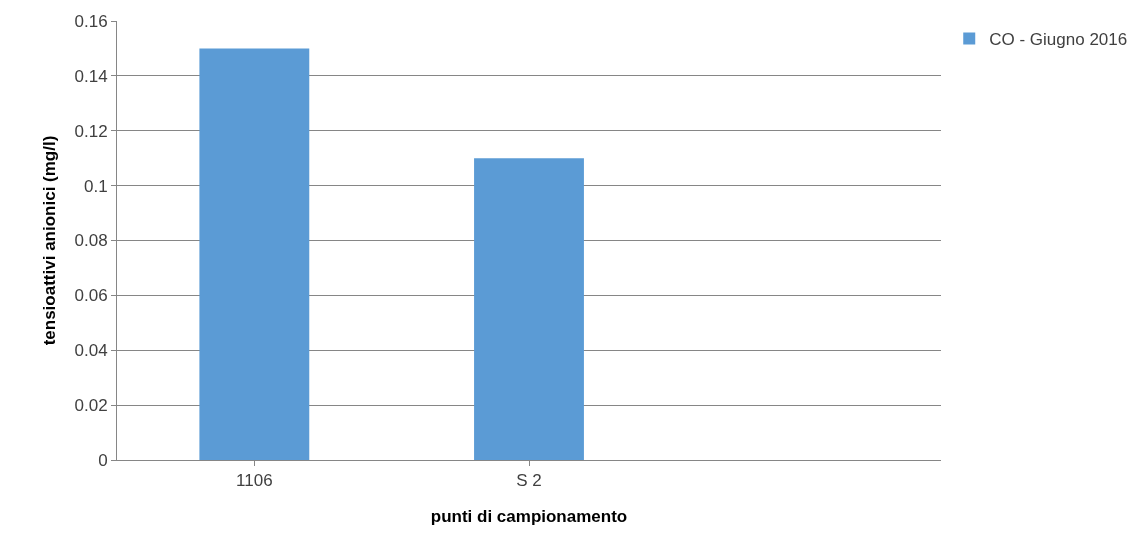 The width and height of the screenshot is (1144, 548). I want to click on y-tick-label: 0, so click(103, 460).